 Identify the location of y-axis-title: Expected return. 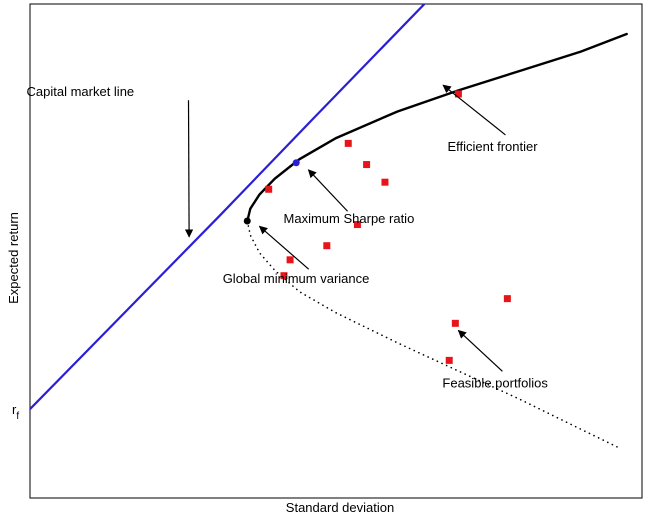
(13, 258).